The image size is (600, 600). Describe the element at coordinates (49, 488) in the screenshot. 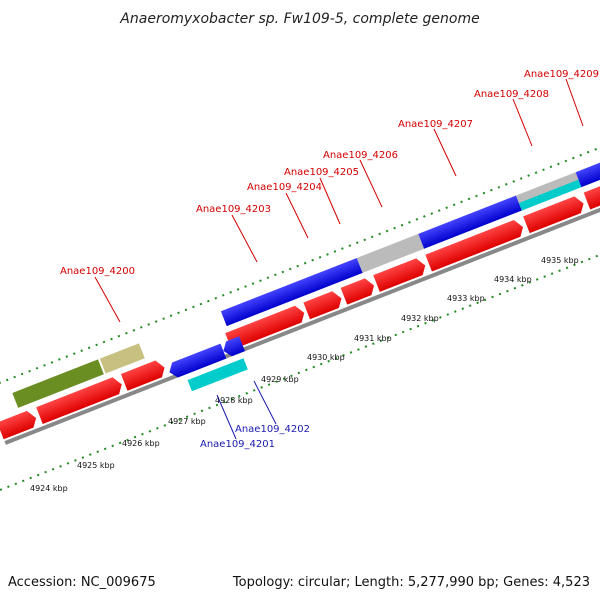

I see `kbp-label: 4924 kbp` at that location.